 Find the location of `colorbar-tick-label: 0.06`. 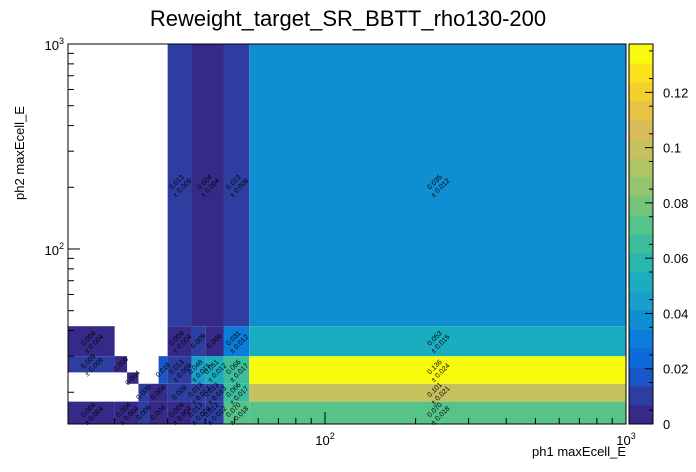

colorbar-tick-label: 0.06 is located at coordinates (675, 258).